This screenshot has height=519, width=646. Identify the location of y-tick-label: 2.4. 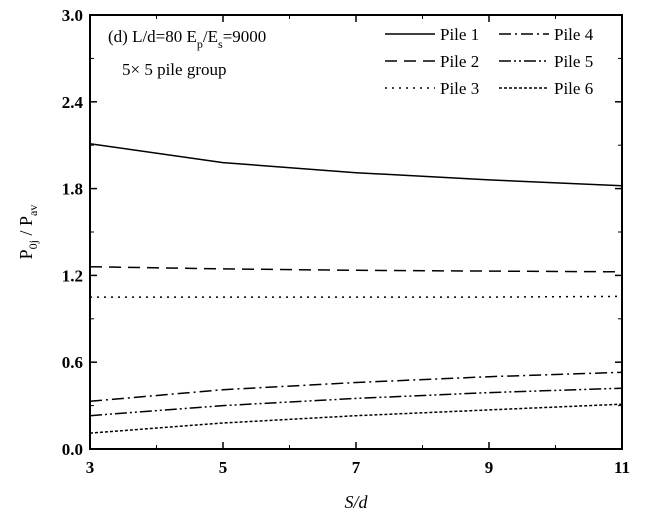
(73, 102).